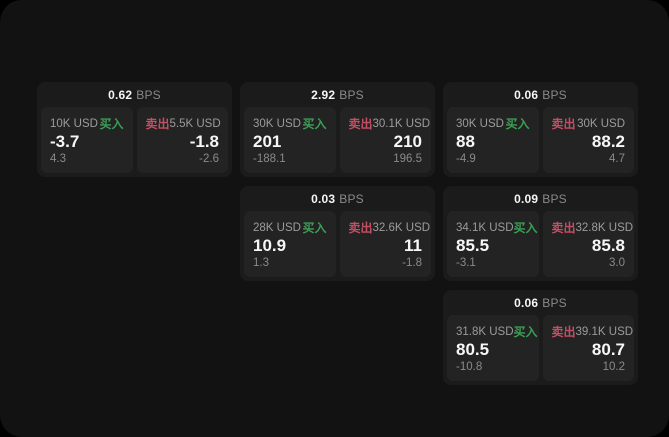 The height and width of the screenshot is (437, 669). I want to click on quote-card-3: 0.06 BPS 30K USD 买入 88 -4.9 卖出 30K USD, so click(540, 129).